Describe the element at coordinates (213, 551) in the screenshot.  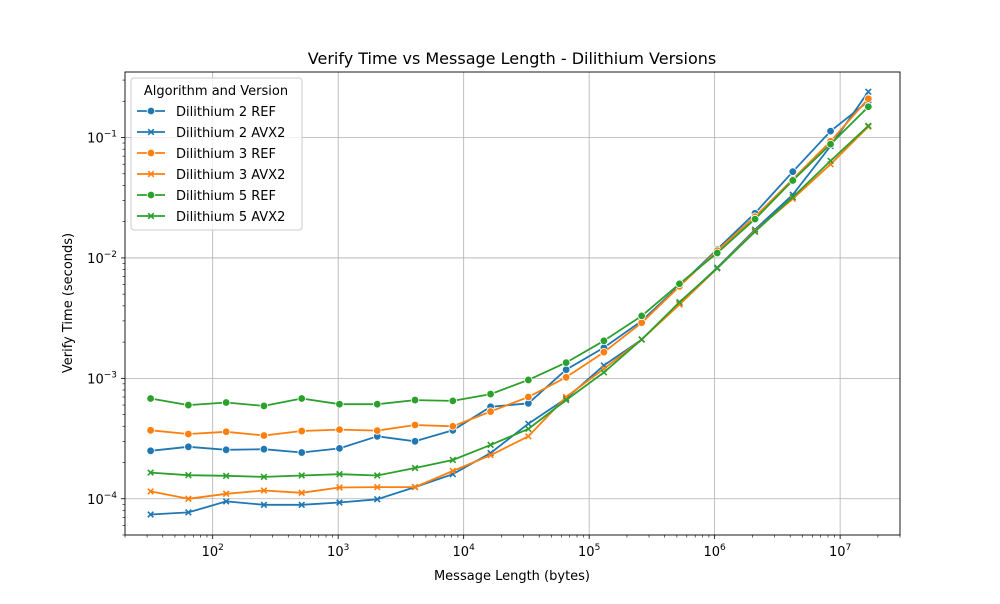
I see `x-tick-label: 102` at that location.